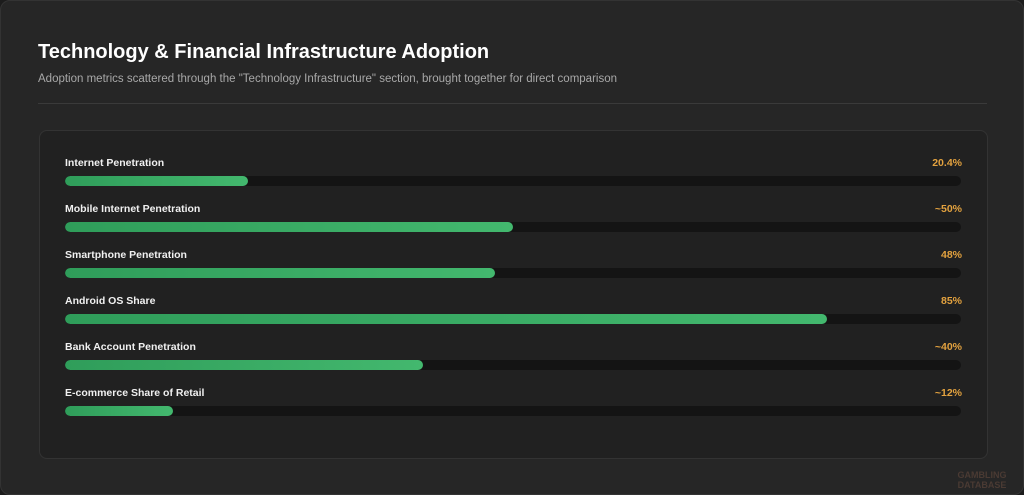  I want to click on bar-label: Android OS Share, so click(110, 301).